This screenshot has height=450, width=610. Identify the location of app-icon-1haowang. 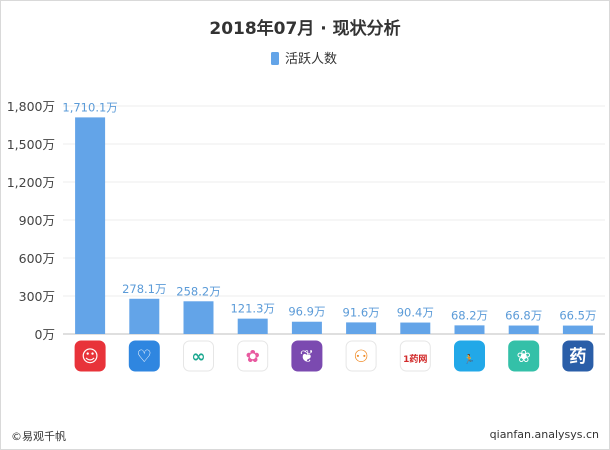
(415, 356).